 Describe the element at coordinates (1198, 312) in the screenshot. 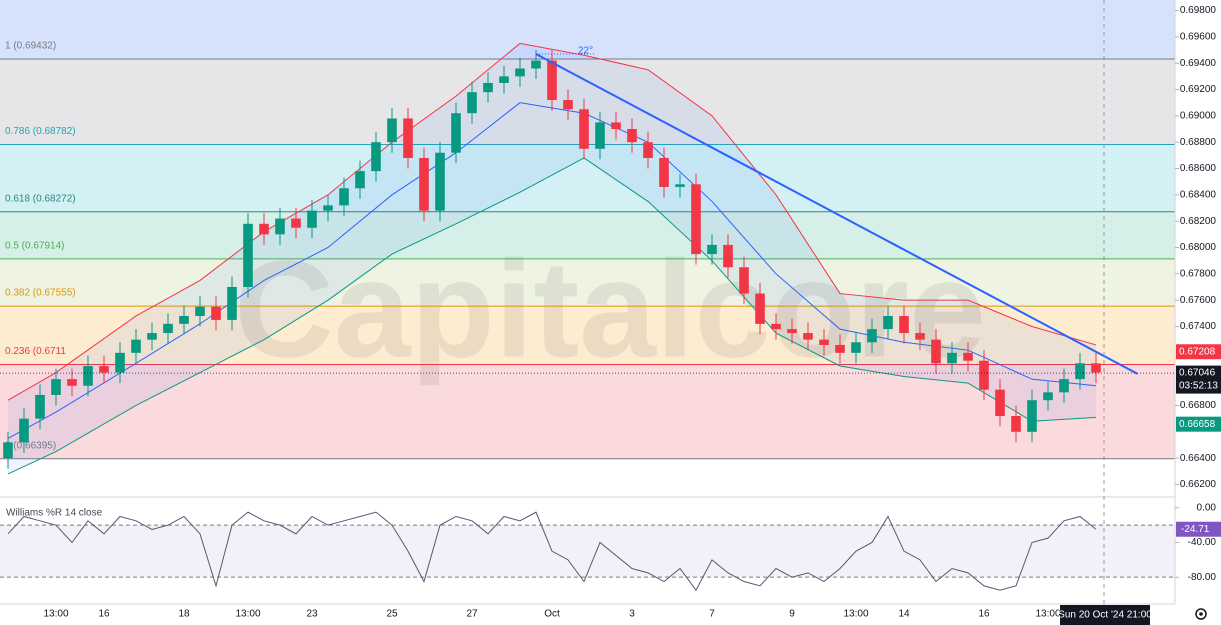

I see `price-axis` at that location.